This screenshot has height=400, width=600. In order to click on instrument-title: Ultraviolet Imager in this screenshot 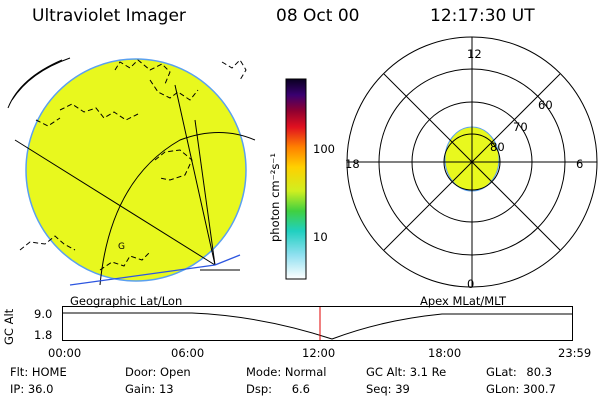, I will do `click(109, 16)`.